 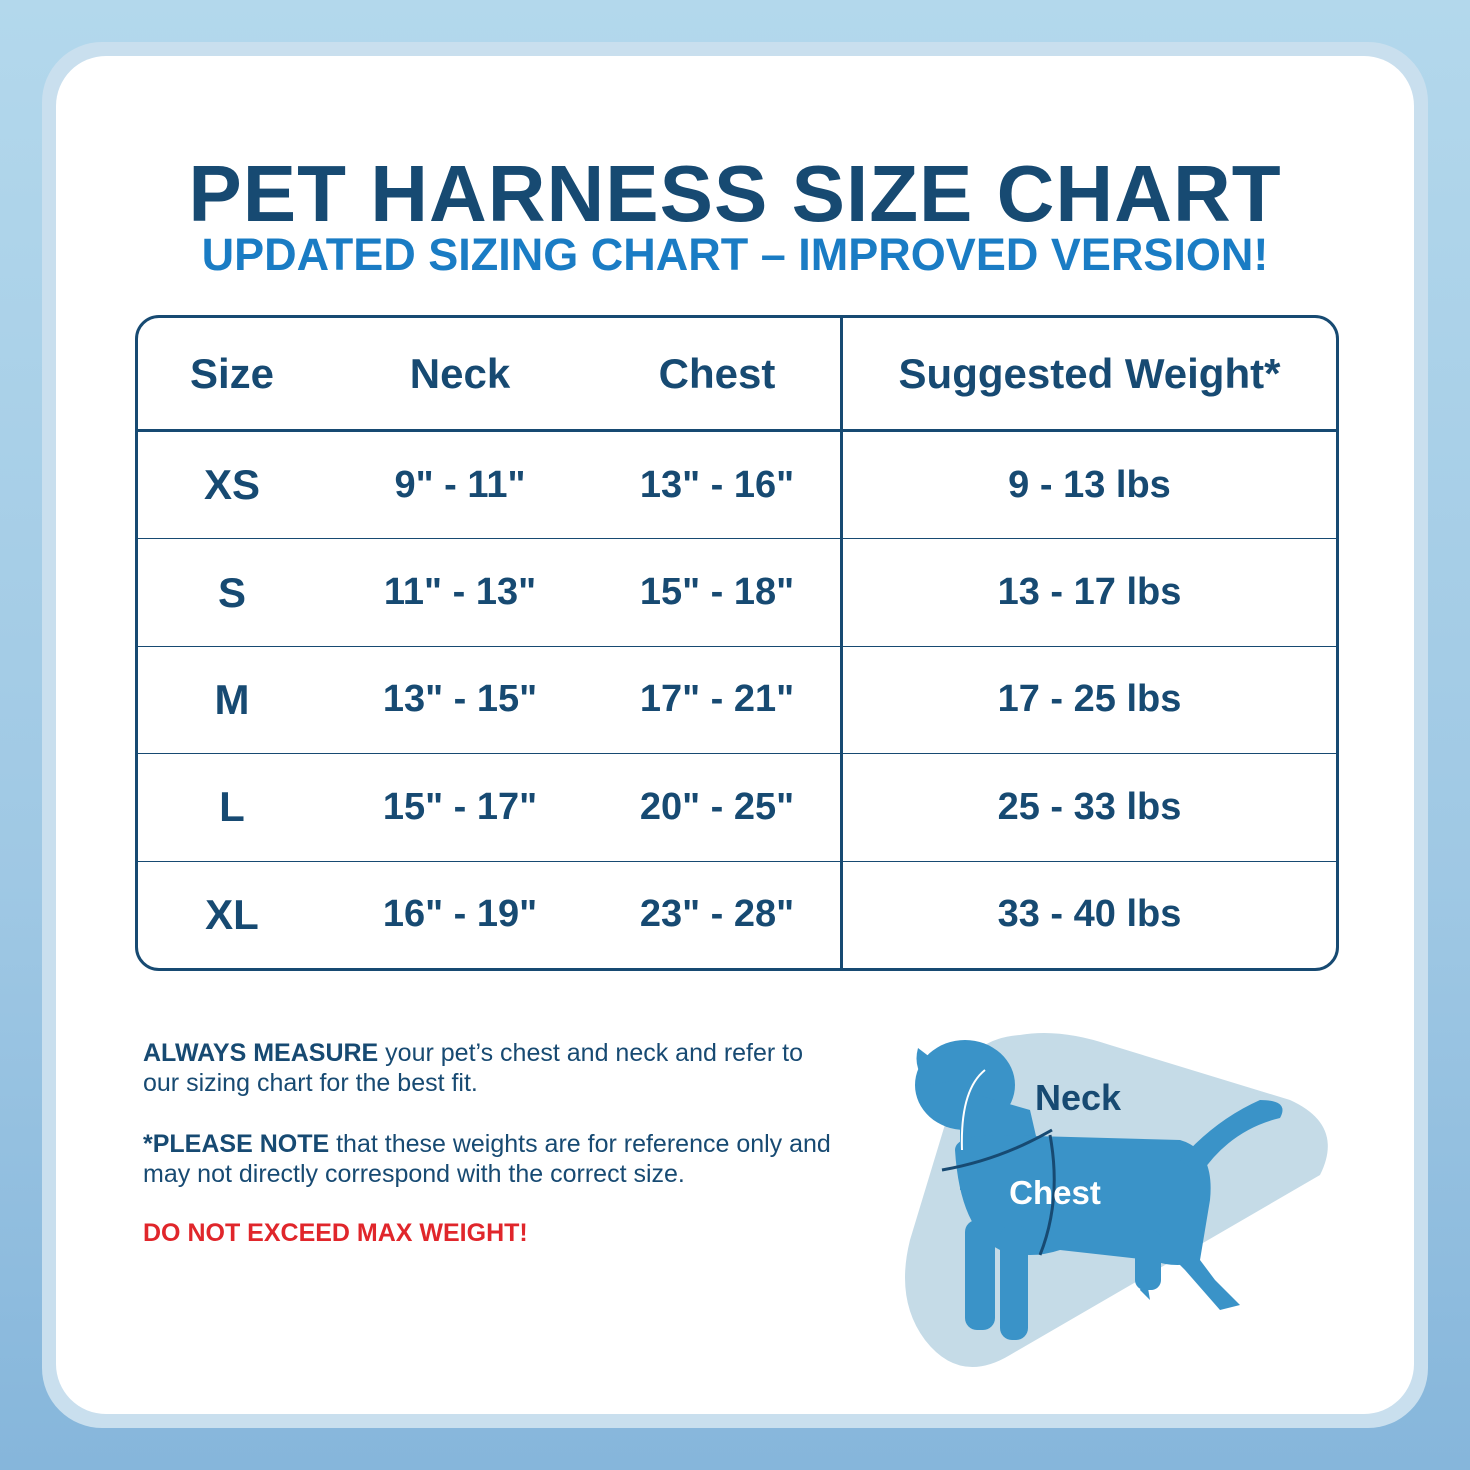 What do you see at coordinates (1088, 592) in the screenshot?
I see `table-cell: 13 - 17 lbs` at bounding box center [1088, 592].